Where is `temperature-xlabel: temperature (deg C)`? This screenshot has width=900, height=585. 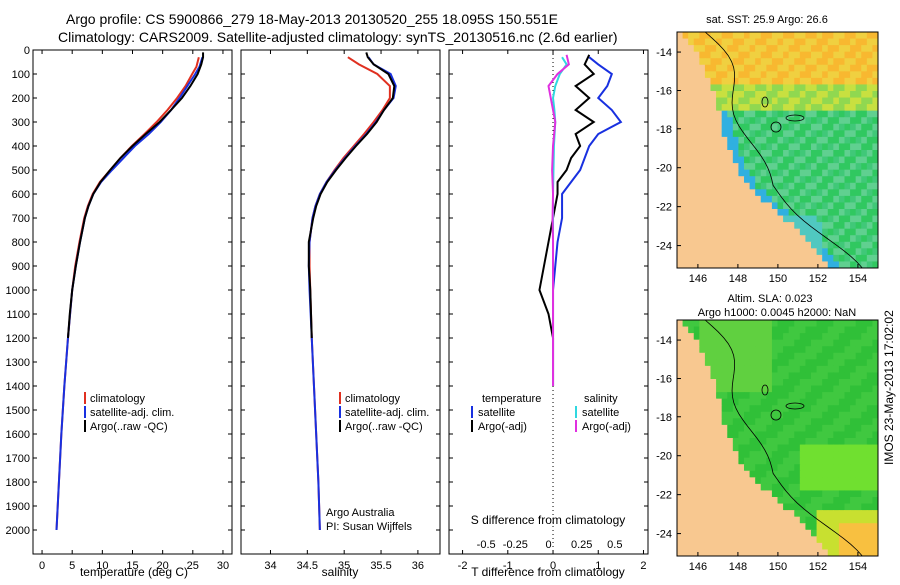 temperature-xlabel: temperature (deg C) is located at coordinates (134, 572).